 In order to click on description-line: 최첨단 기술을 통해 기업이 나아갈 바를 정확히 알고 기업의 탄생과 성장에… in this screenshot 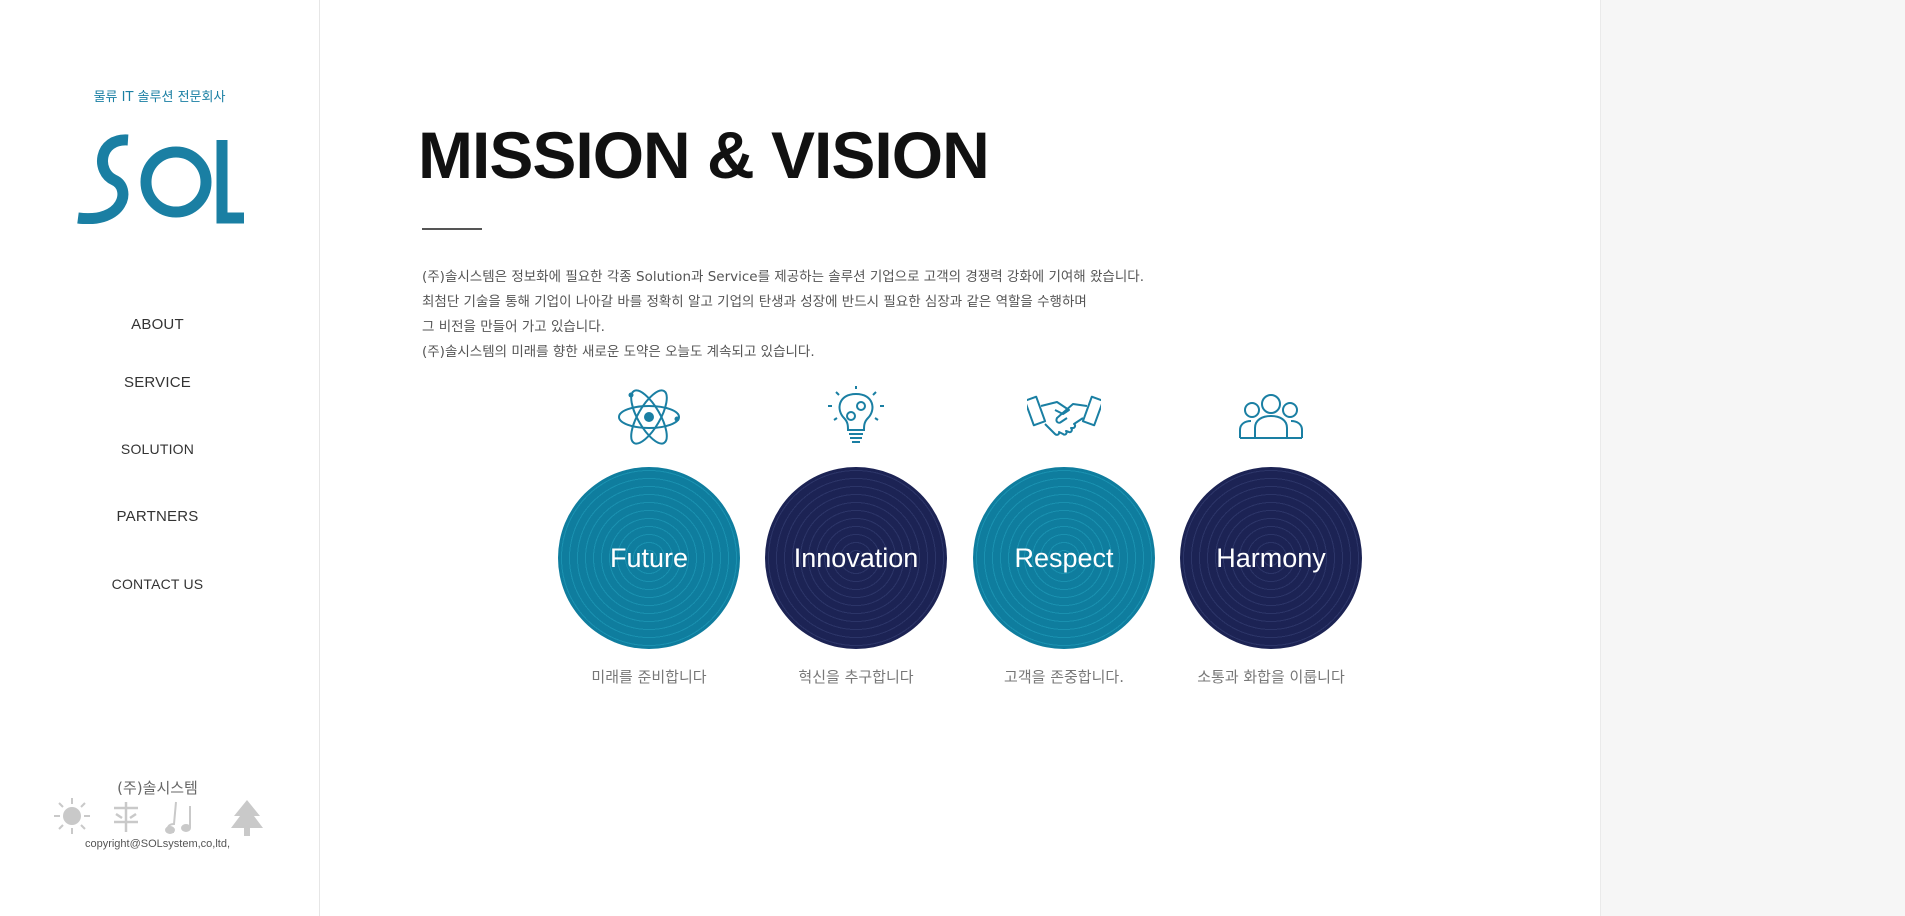, I will do `click(754, 302)`.